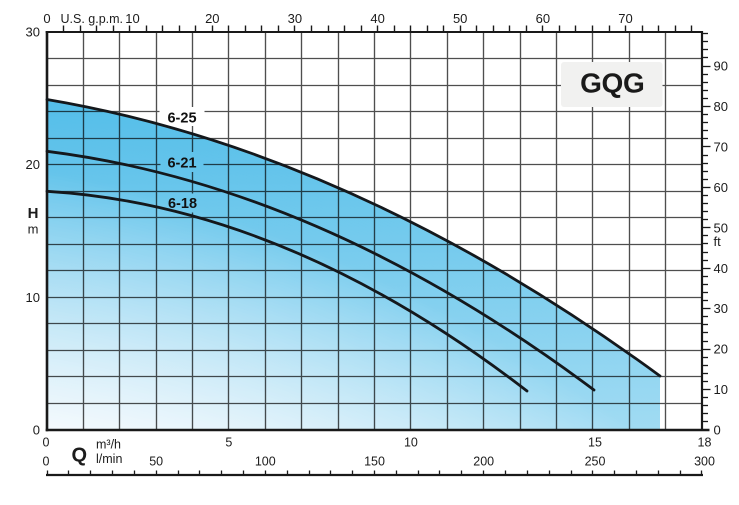 Image resolution: width=739 pixels, height=505 pixels. I want to click on svg-text: 6-21, so click(181, 164).